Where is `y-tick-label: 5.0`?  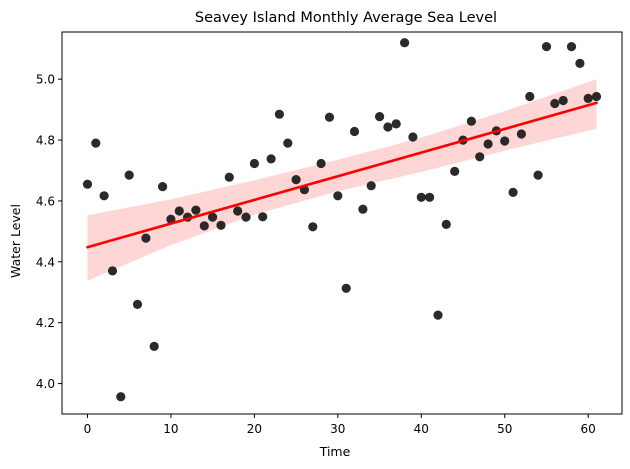
y-tick-label: 5.0 is located at coordinates (45, 80).